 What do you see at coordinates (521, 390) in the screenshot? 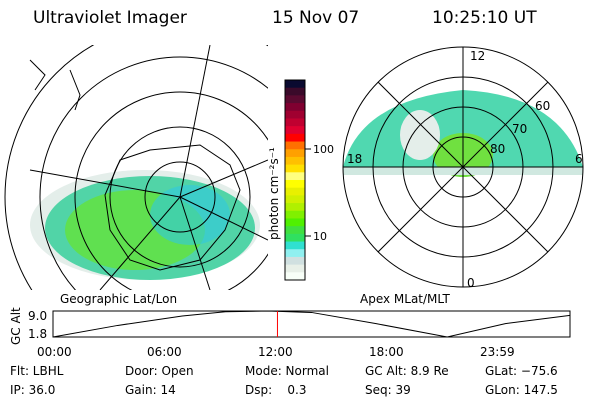
I see `info-field: GLon: 147.5` at bounding box center [521, 390].